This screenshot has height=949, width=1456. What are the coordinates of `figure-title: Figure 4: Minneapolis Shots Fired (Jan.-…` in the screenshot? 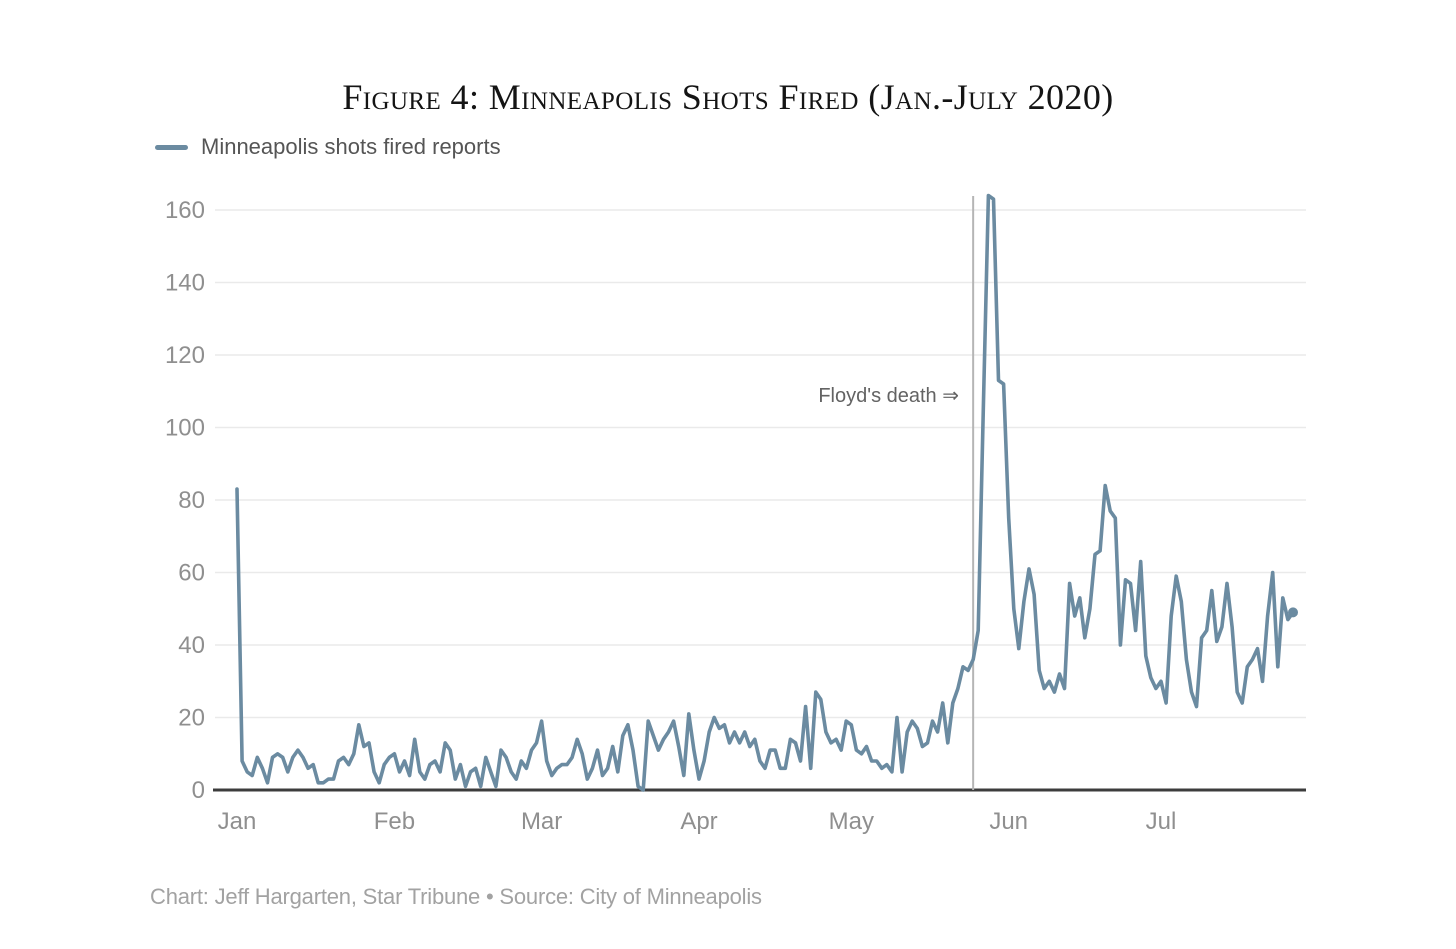 It's located at (728, 97).